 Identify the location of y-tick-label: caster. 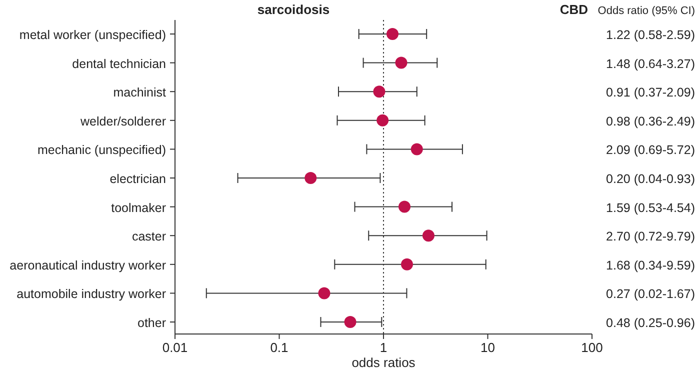
(149, 237).